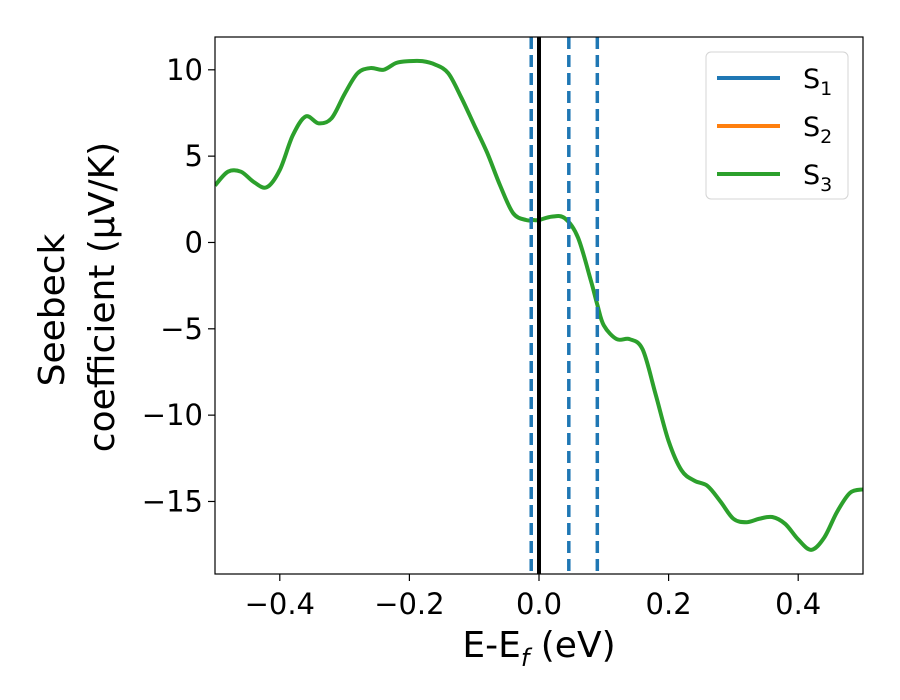 This screenshot has width=900, height=700. Describe the element at coordinates (817, 82) in the screenshot. I see `legend-label-1: S1` at that location.